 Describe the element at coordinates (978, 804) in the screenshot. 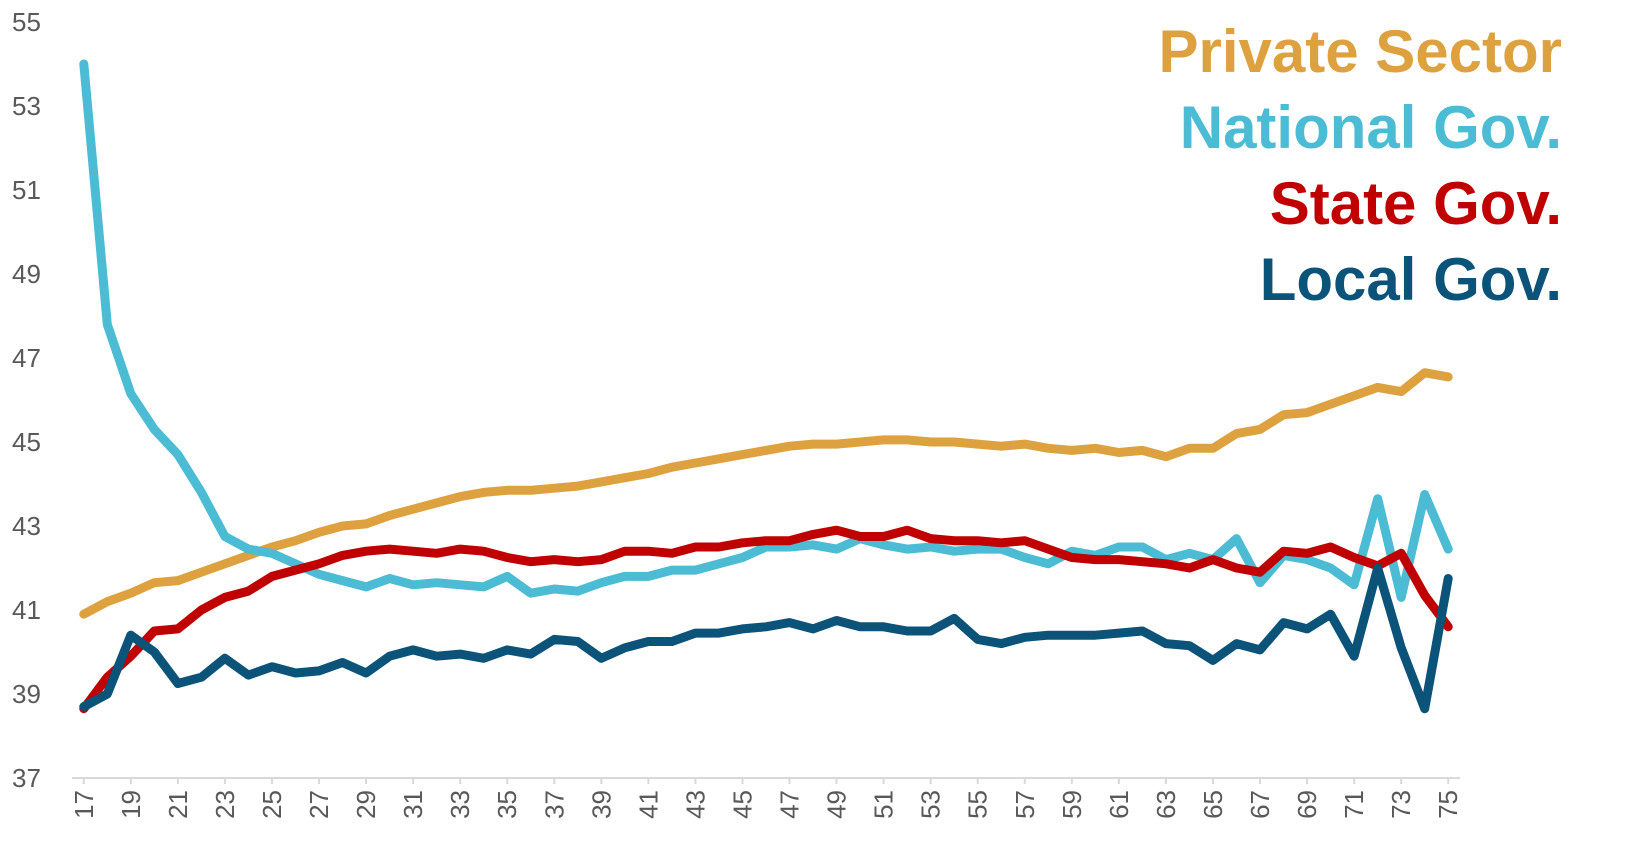

I see `x-tick-label: 55` at that location.